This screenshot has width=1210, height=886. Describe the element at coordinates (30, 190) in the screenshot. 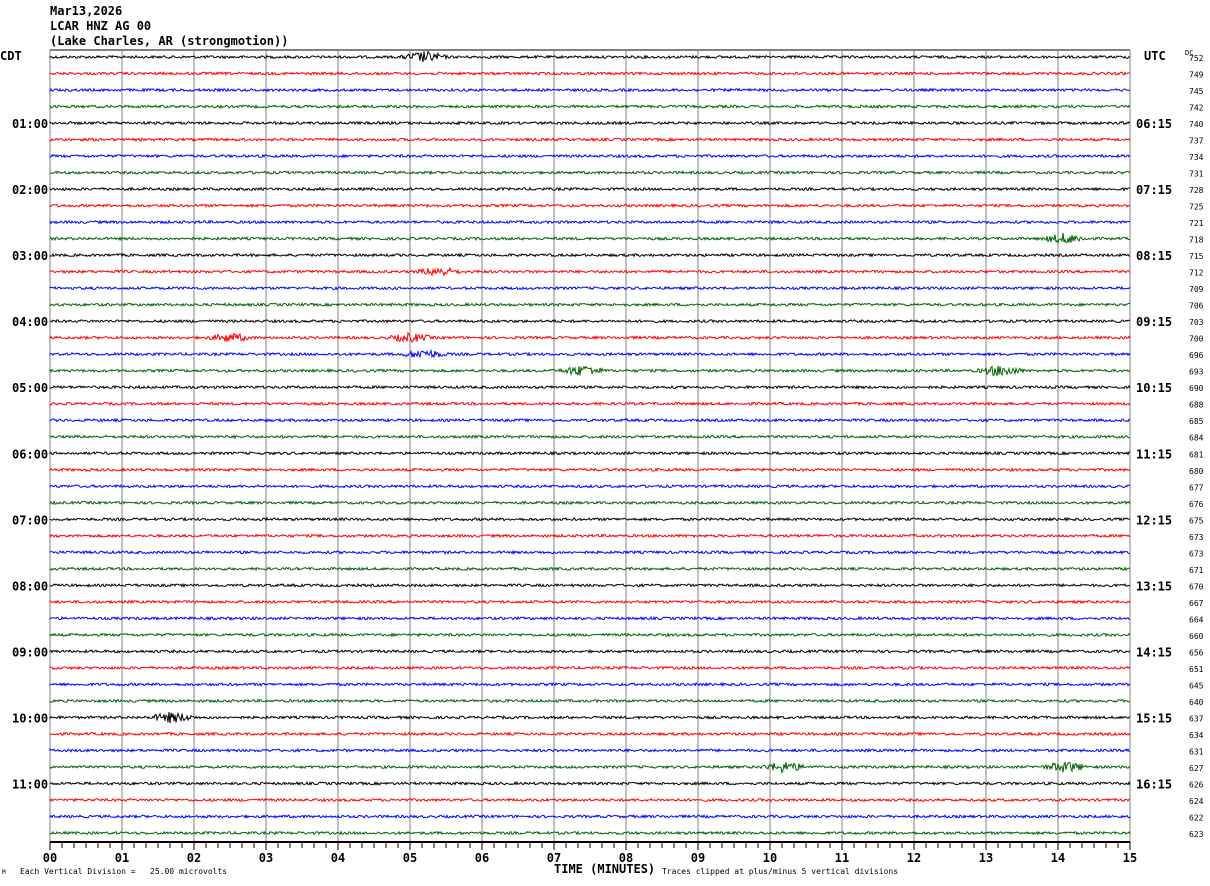

I see `left-time-label: 02:00` at that location.